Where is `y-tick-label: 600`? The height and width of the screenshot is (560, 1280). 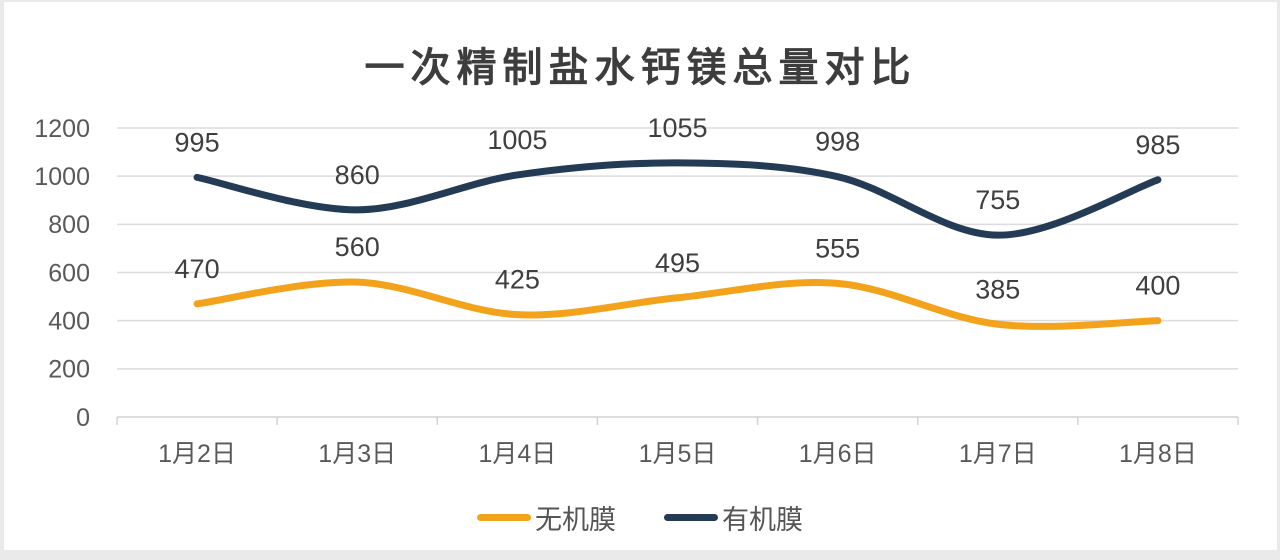
y-tick-label: 600 is located at coordinates (69, 273).